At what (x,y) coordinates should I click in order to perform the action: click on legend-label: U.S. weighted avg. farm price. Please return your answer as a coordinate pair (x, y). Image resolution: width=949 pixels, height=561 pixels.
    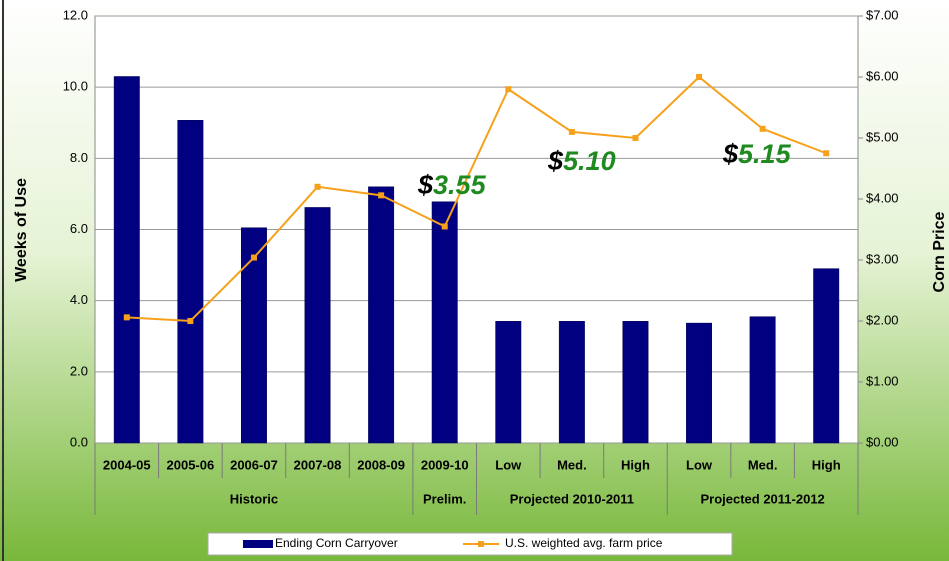
    Looking at the image, I should click on (584, 543).